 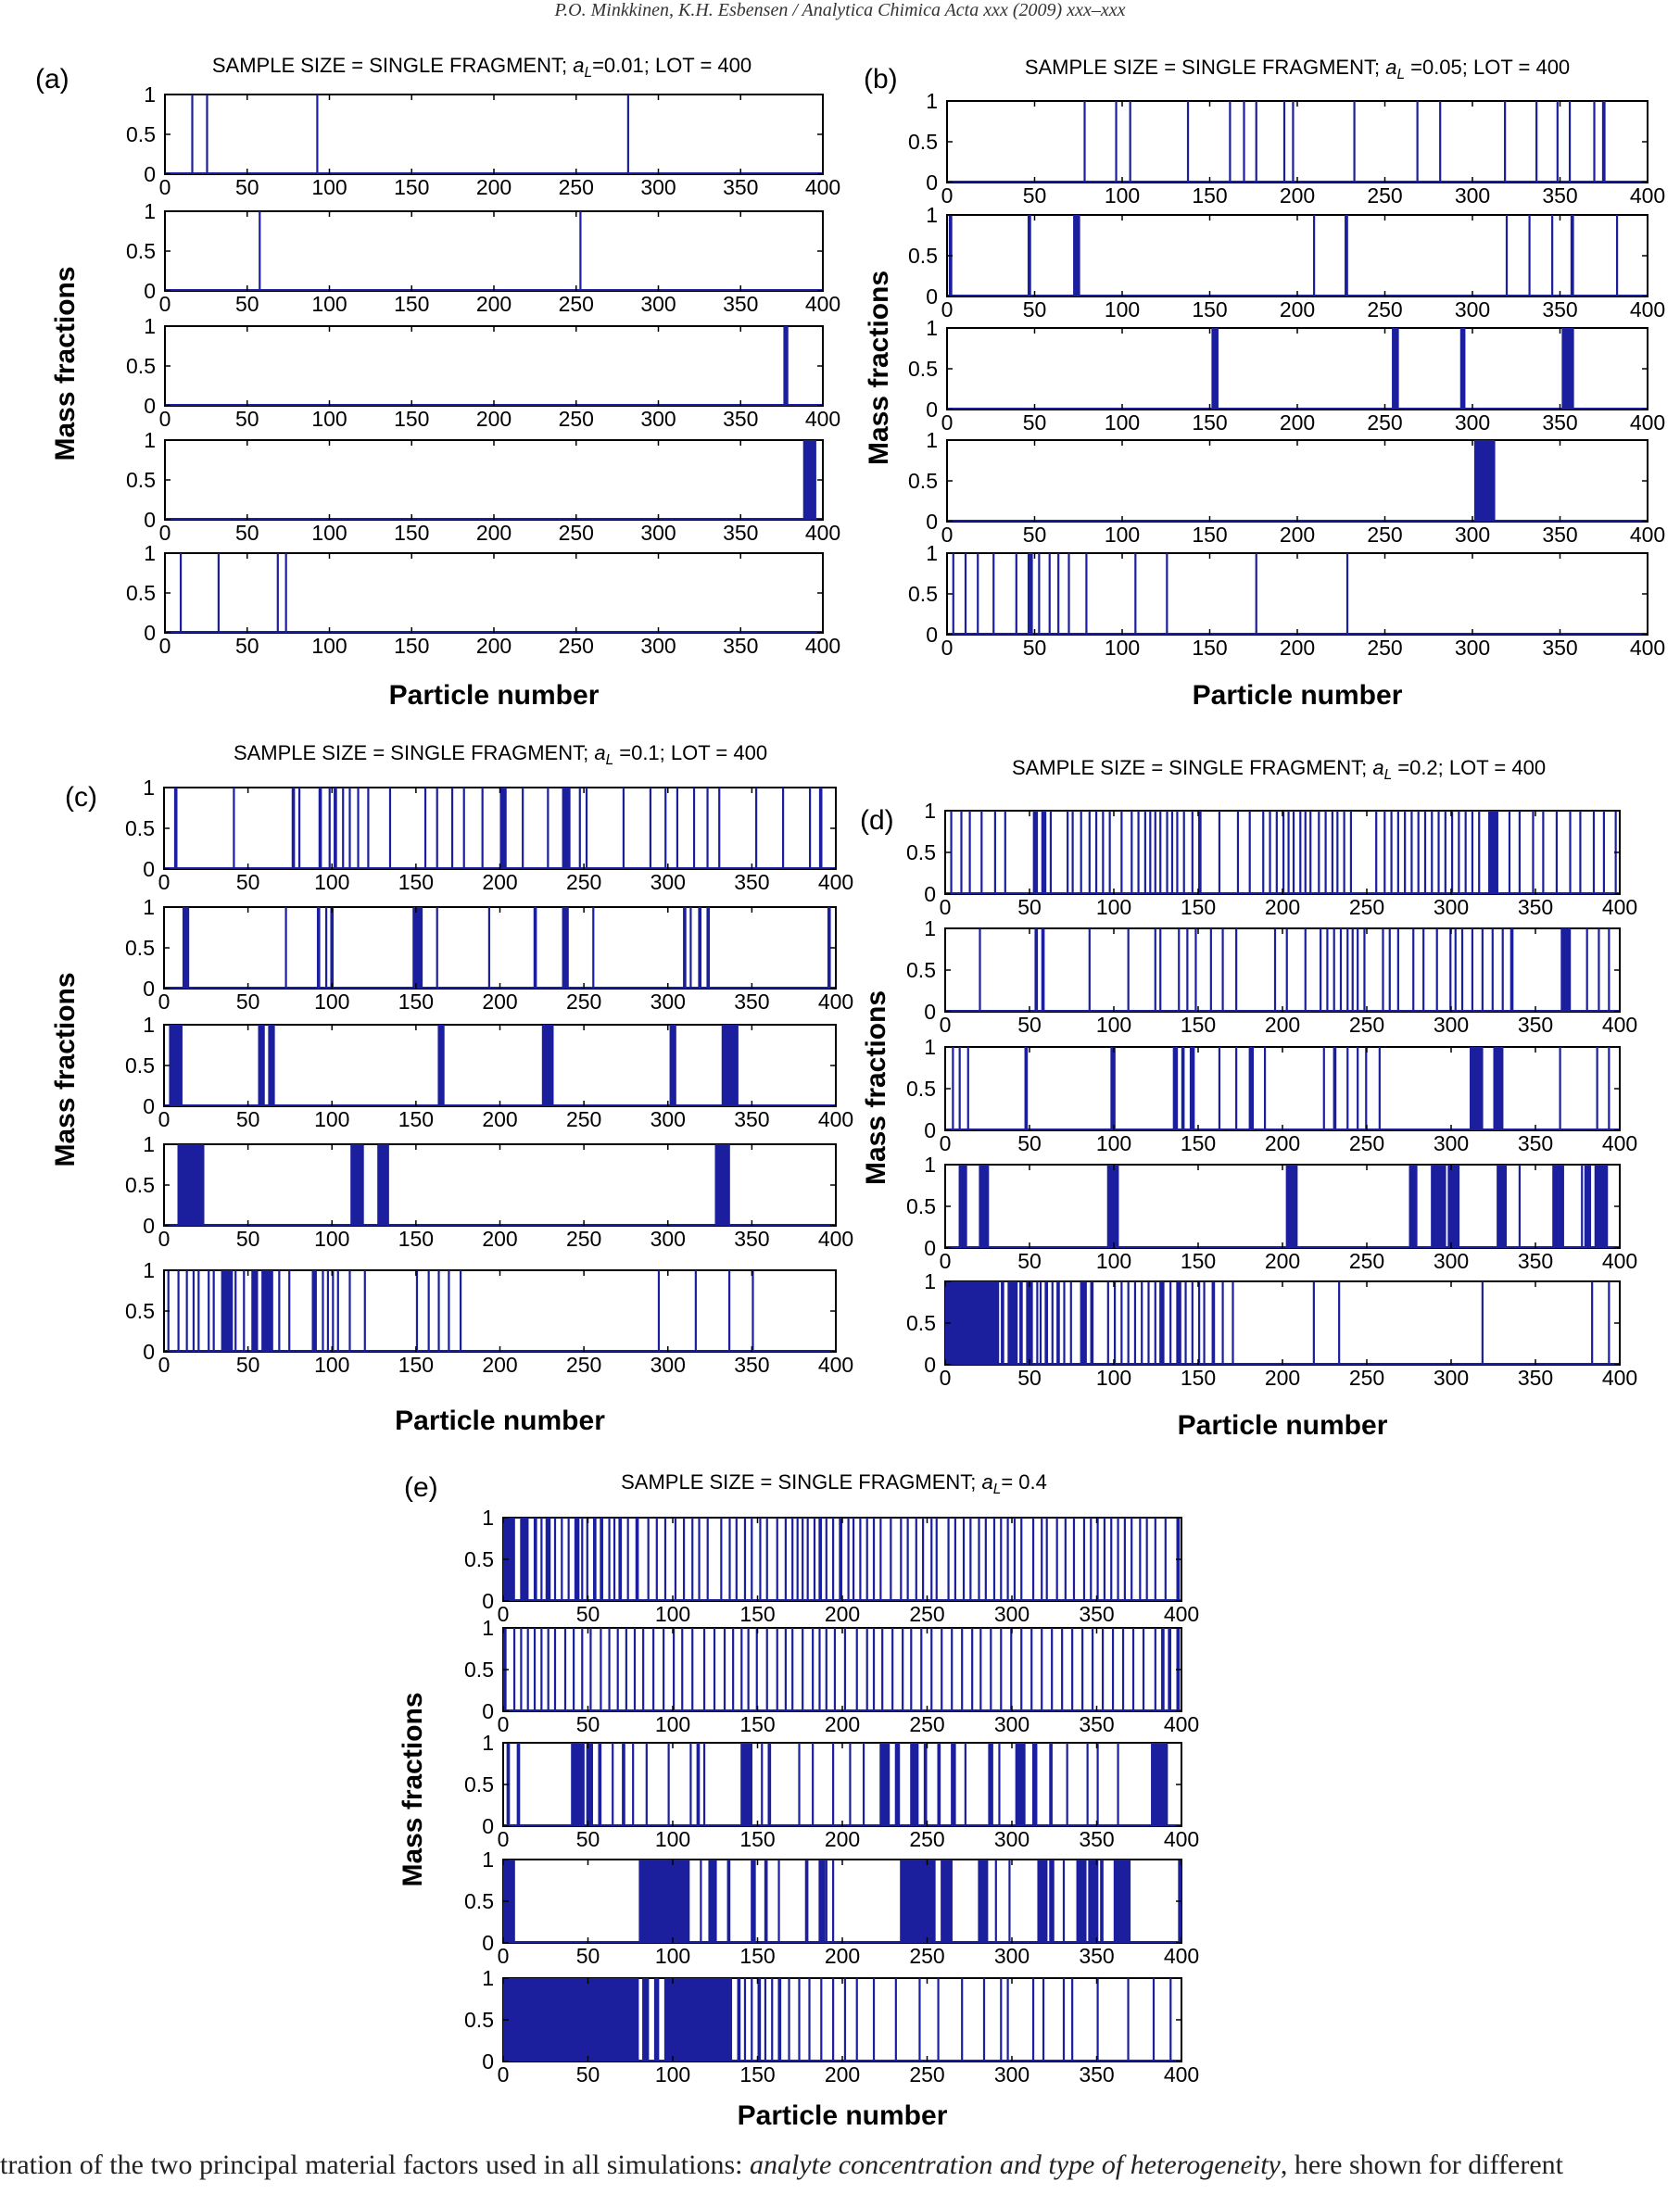 I want to click on panel-label: (a), so click(x=52, y=79).